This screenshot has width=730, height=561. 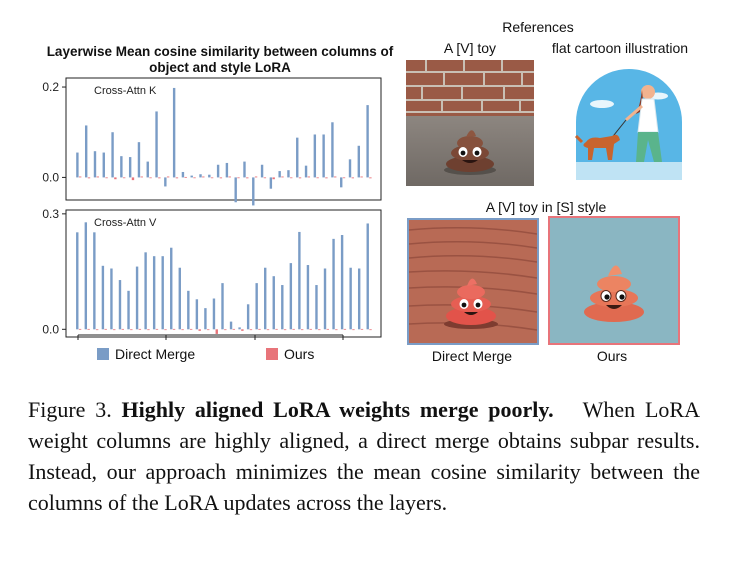 I want to click on legend-direct-merge: Direct Merge, so click(x=146, y=354).